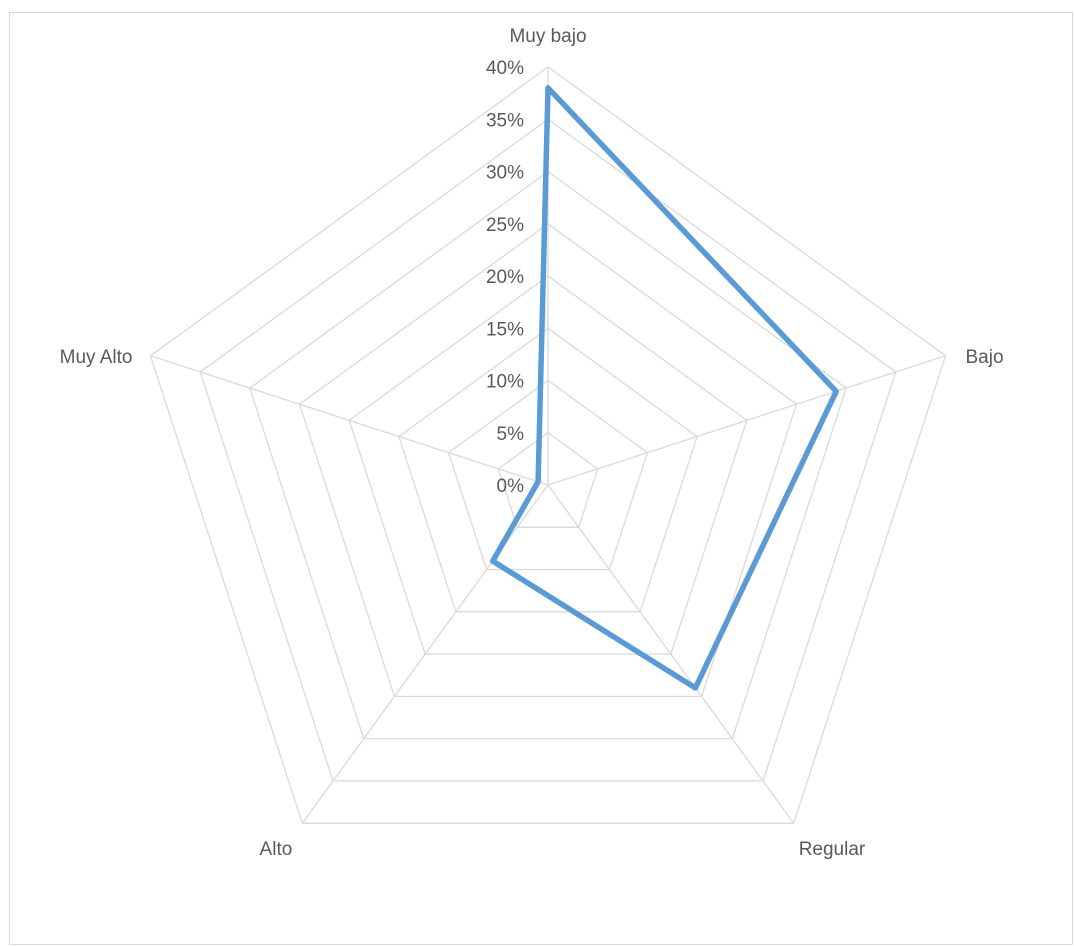 This screenshot has width=1074, height=947. I want to click on radial-tick-label: 5%, so click(511, 434).